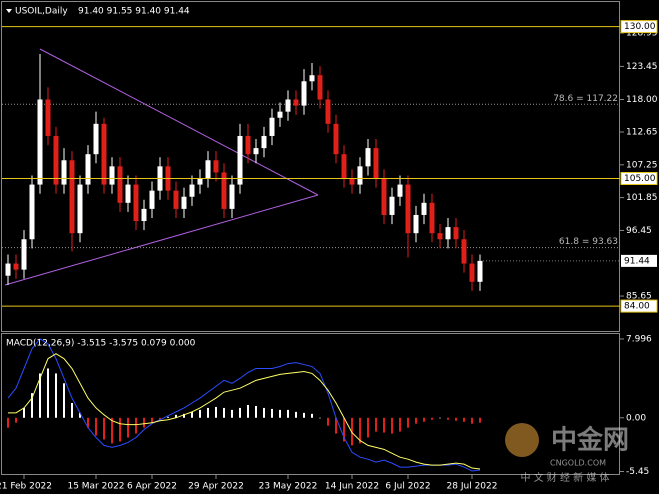 The image size is (659, 494). I want to click on x-tick-label: 29 Apr 2022, so click(216, 487).